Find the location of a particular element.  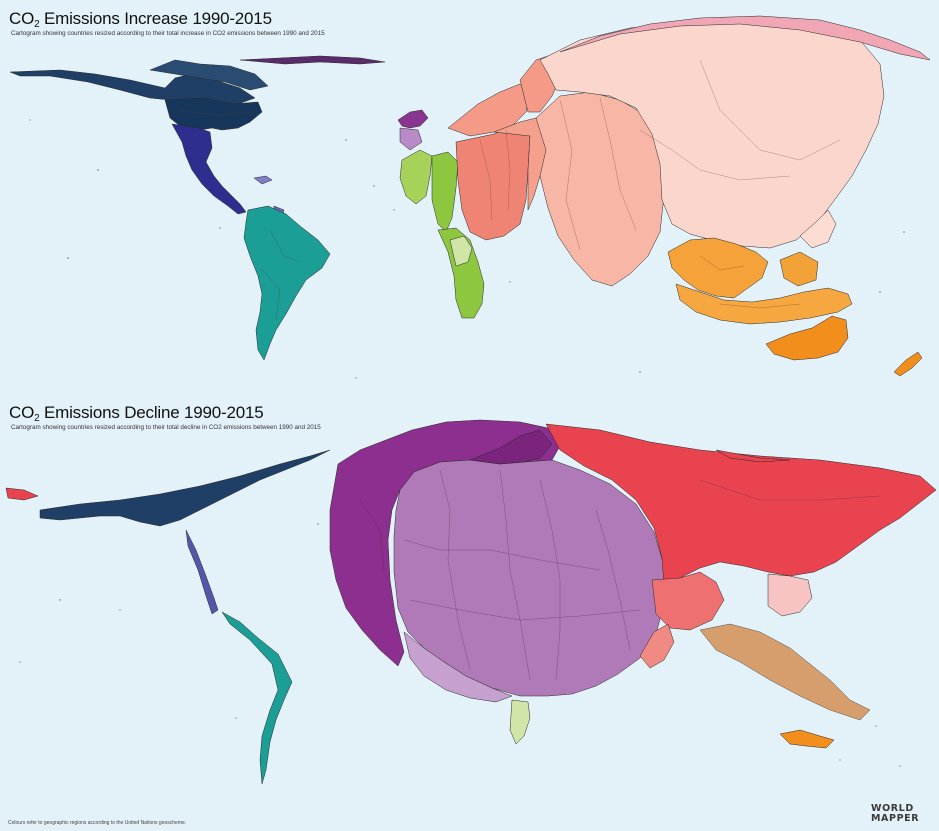

northern-europe is located at coordinates (511, 447).